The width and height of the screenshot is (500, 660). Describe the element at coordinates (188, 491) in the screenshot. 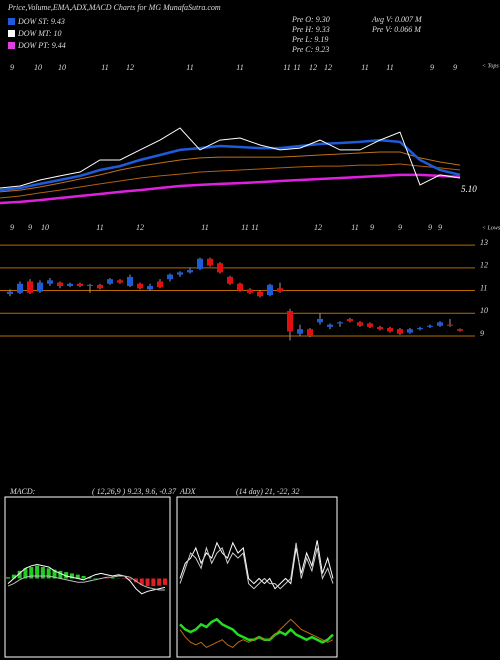

I see `adx-label: ADX` at that location.